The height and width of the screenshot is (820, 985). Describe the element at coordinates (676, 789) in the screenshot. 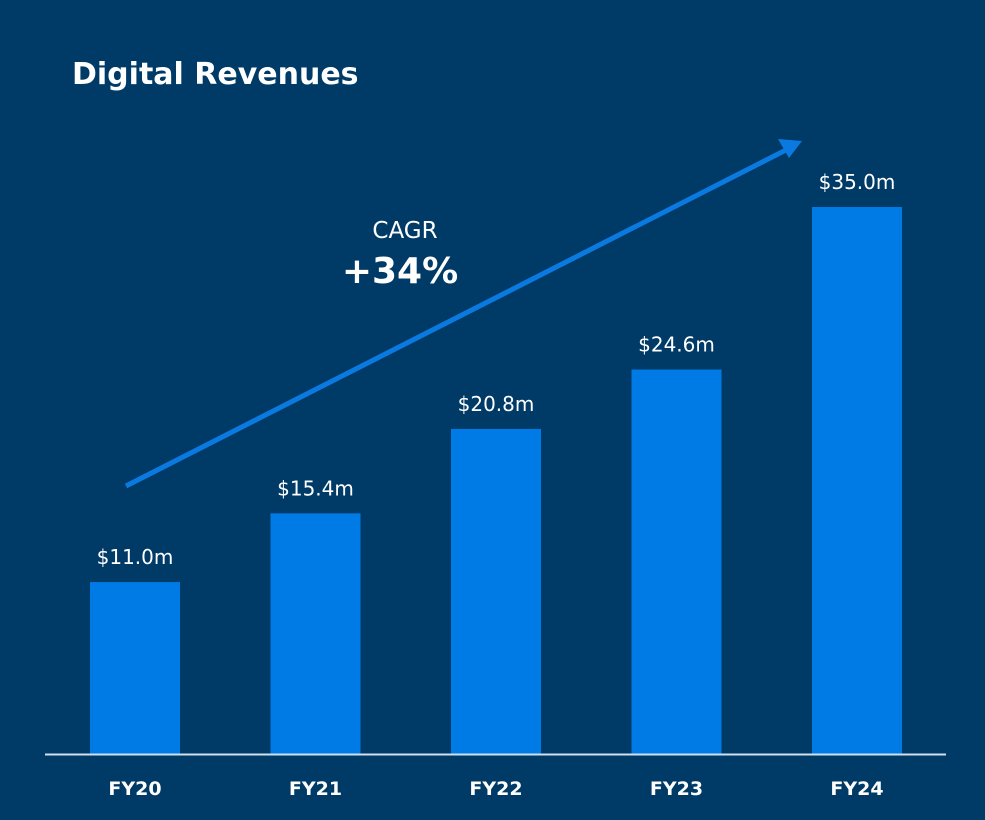

I see `x-tick-fy23: FY23` at that location.